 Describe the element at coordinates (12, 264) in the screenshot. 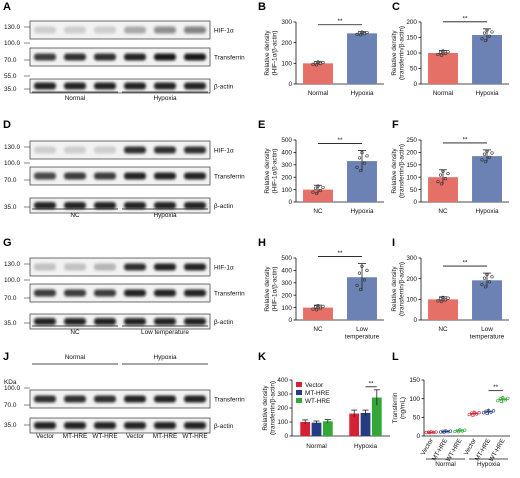

I see `kda-tick: 130.0` at that location.